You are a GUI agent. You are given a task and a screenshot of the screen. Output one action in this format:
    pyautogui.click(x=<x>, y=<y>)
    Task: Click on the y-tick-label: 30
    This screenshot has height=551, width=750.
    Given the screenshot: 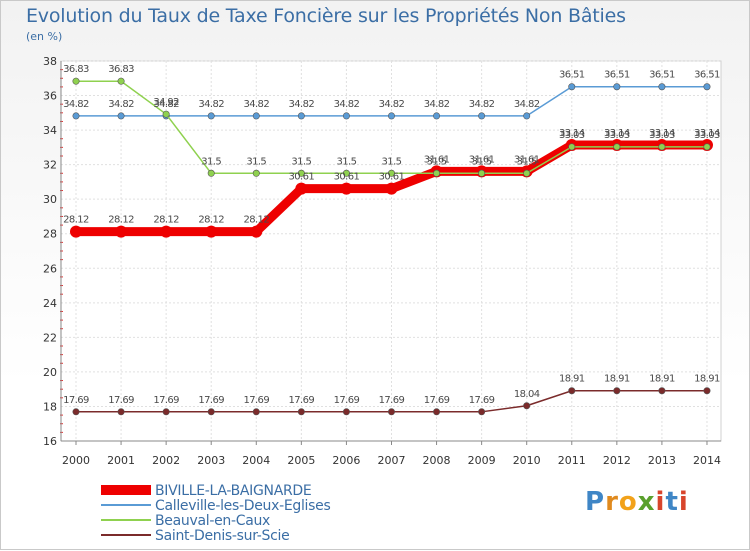 What is the action you would take?
    pyautogui.click(x=50, y=199)
    